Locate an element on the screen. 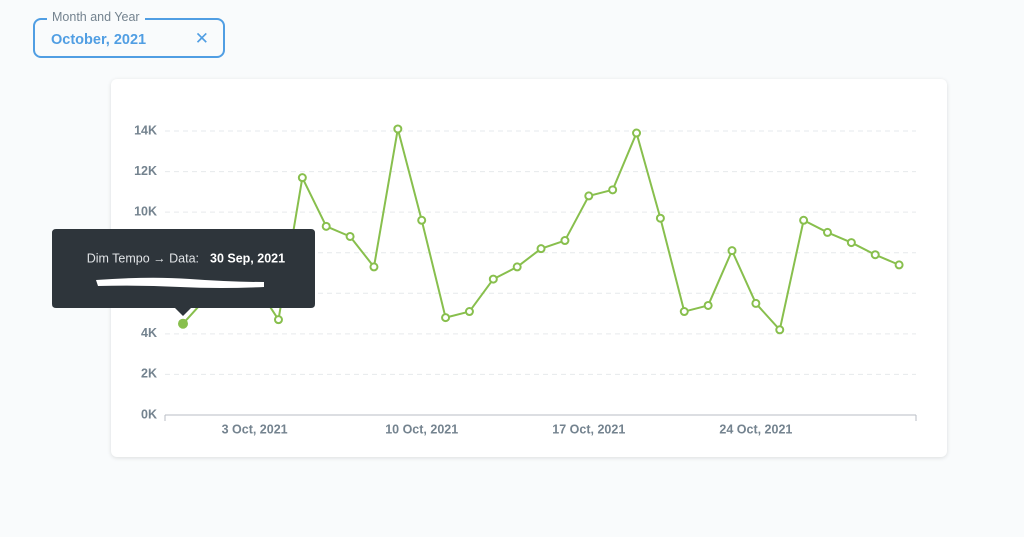 The width and height of the screenshot is (1024, 537). tooltip-box is located at coordinates (183, 272).